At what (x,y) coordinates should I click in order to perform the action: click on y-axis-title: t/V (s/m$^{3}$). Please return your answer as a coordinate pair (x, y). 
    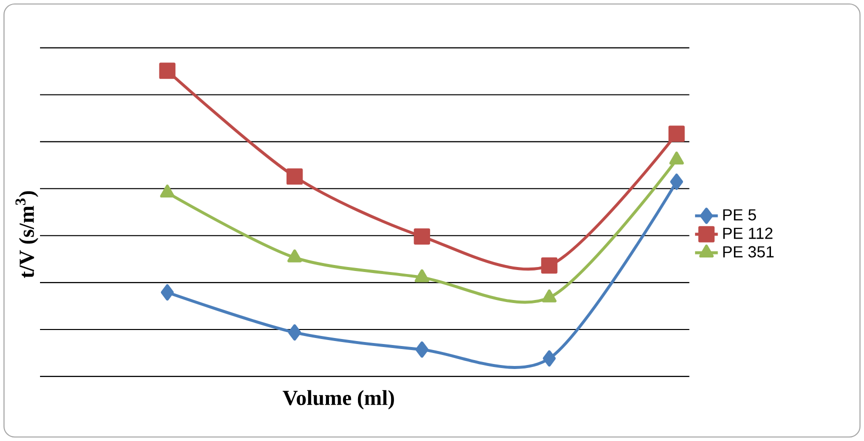
    Looking at the image, I should click on (27, 234).